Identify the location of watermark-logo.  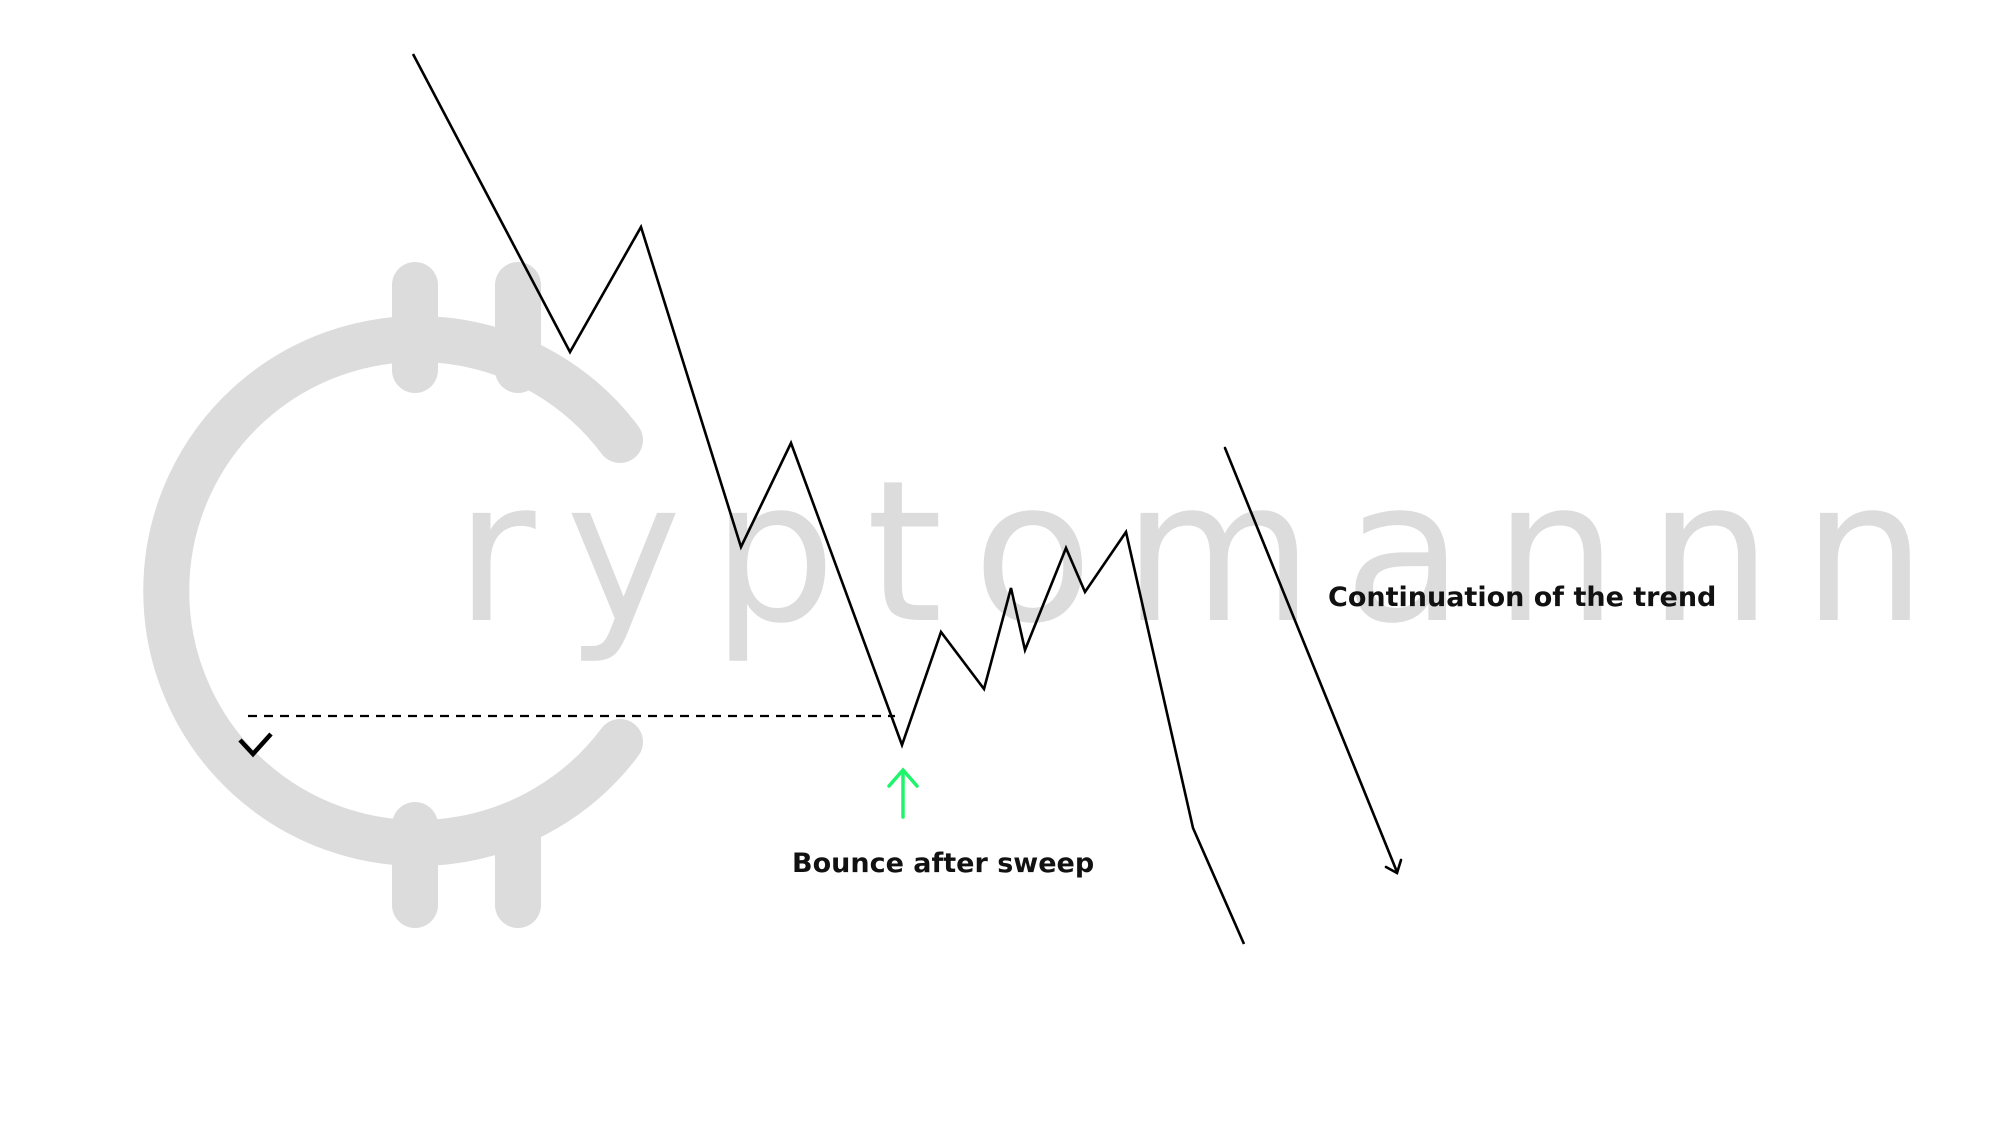
(393, 595).